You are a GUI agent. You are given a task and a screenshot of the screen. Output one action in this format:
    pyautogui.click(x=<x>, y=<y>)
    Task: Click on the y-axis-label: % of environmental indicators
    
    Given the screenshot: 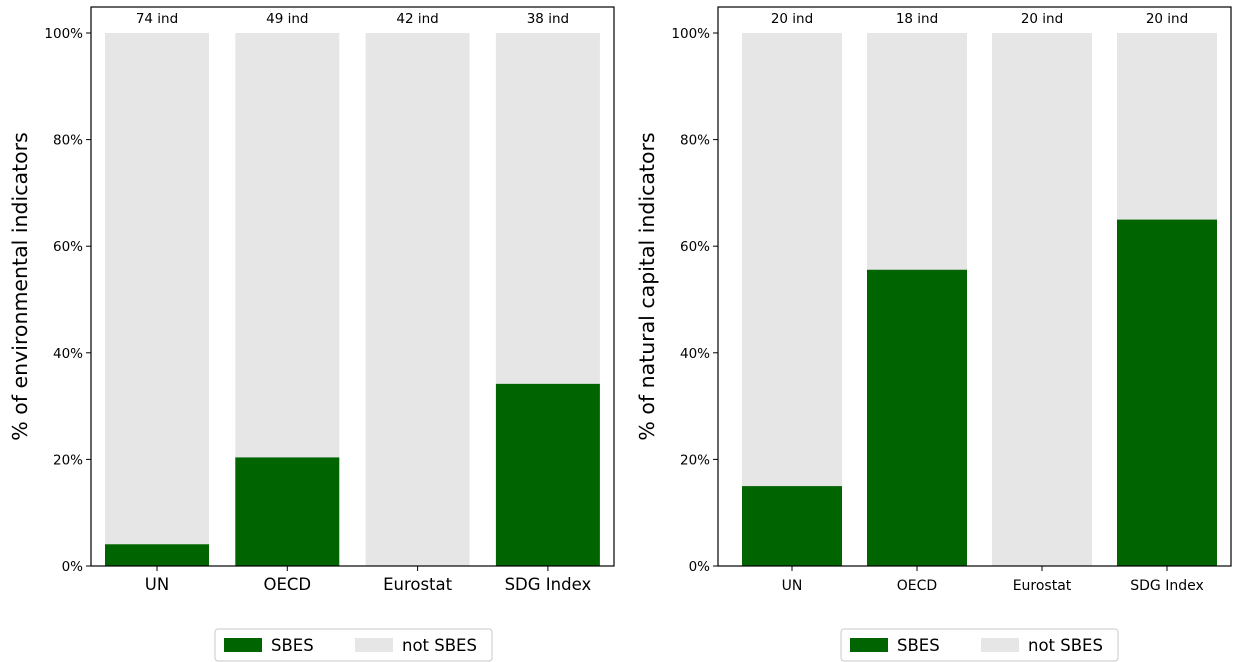 What is the action you would take?
    pyautogui.click(x=20, y=286)
    